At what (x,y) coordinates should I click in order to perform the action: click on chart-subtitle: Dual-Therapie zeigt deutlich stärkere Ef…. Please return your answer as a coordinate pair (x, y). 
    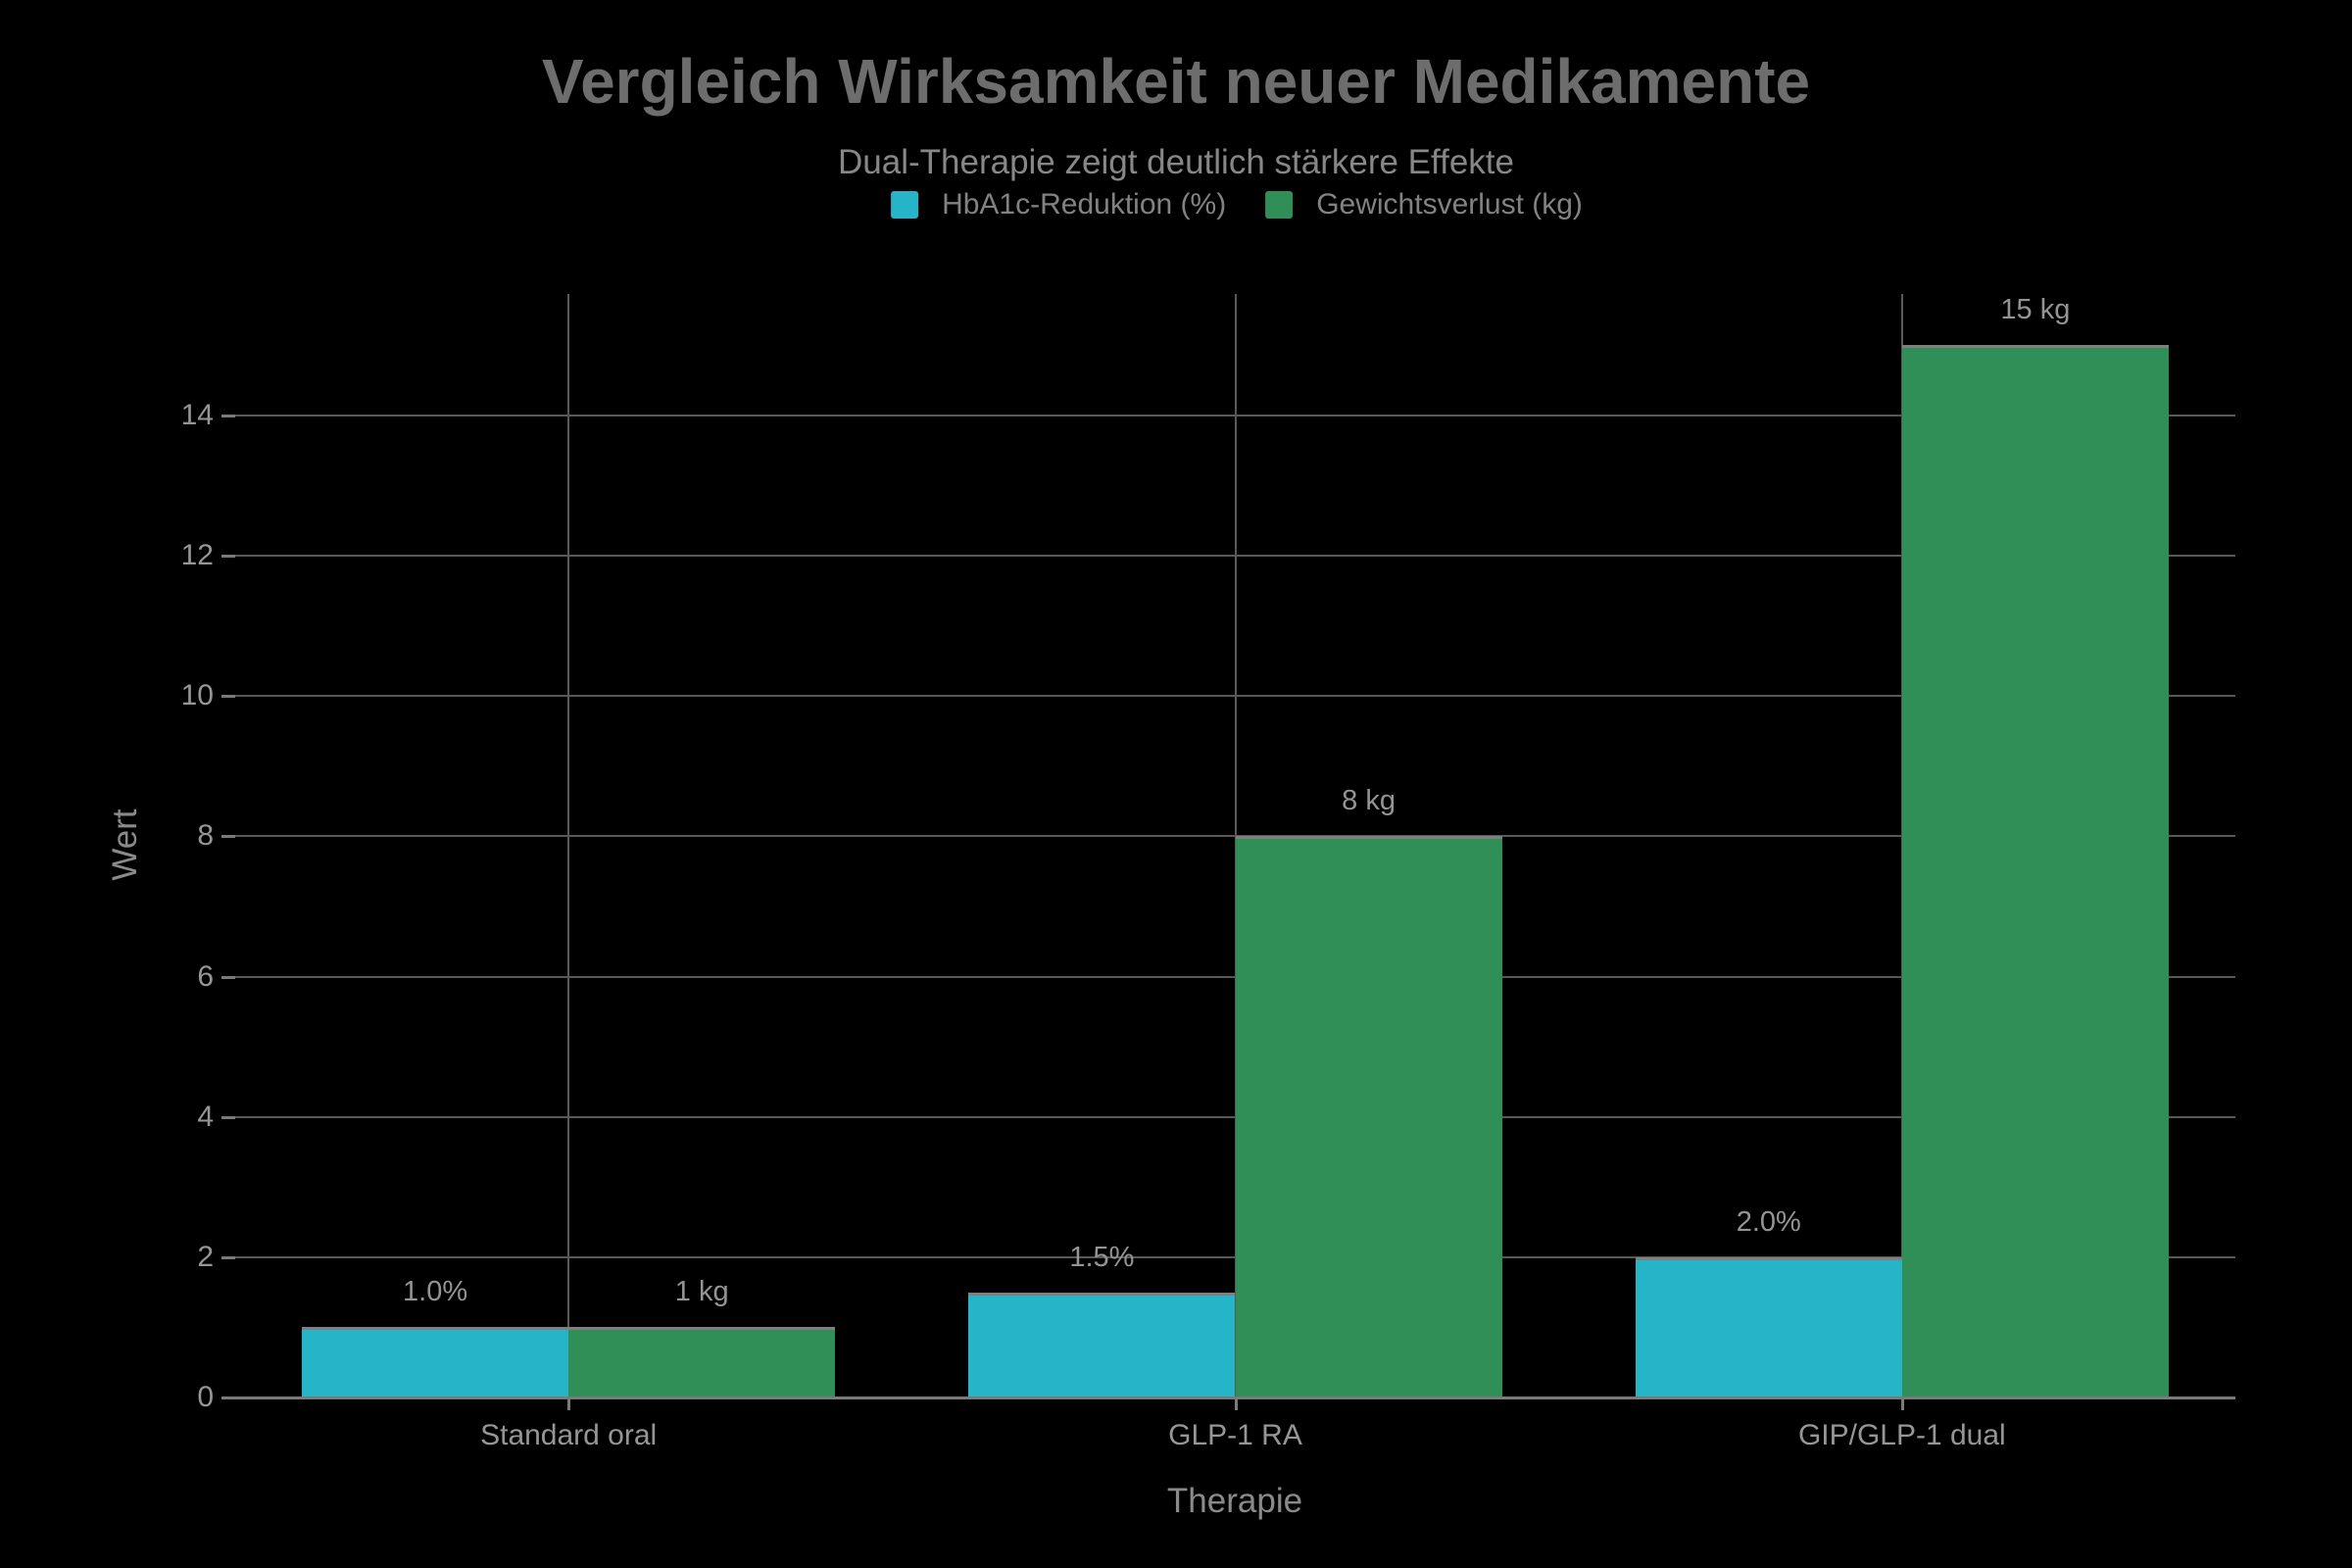
    Looking at the image, I should click on (1176, 162).